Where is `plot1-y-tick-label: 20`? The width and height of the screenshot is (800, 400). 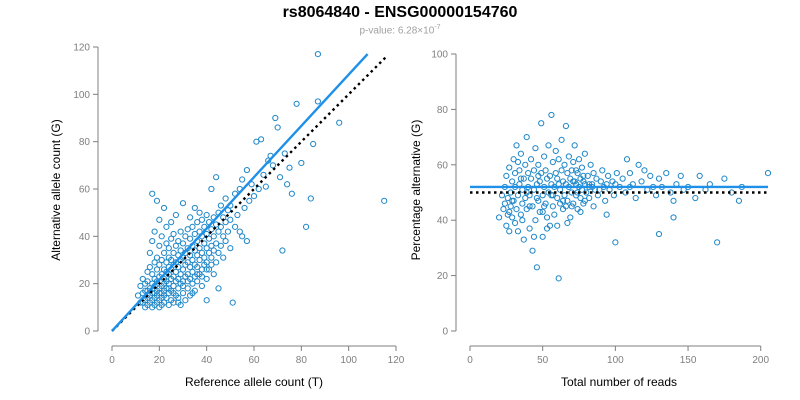 plot1-y-tick-label: 20 is located at coordinates (85, 284).